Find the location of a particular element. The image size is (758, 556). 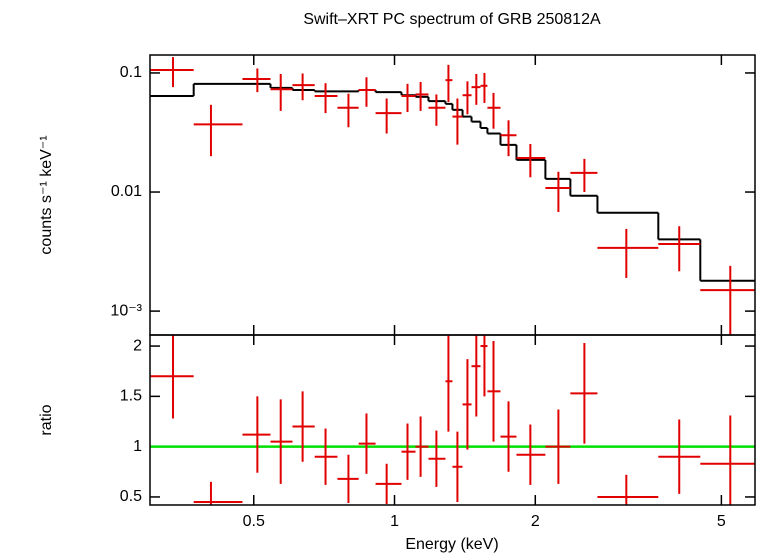

y-tick-label: 1.5 is located at coordinates (131, 396).